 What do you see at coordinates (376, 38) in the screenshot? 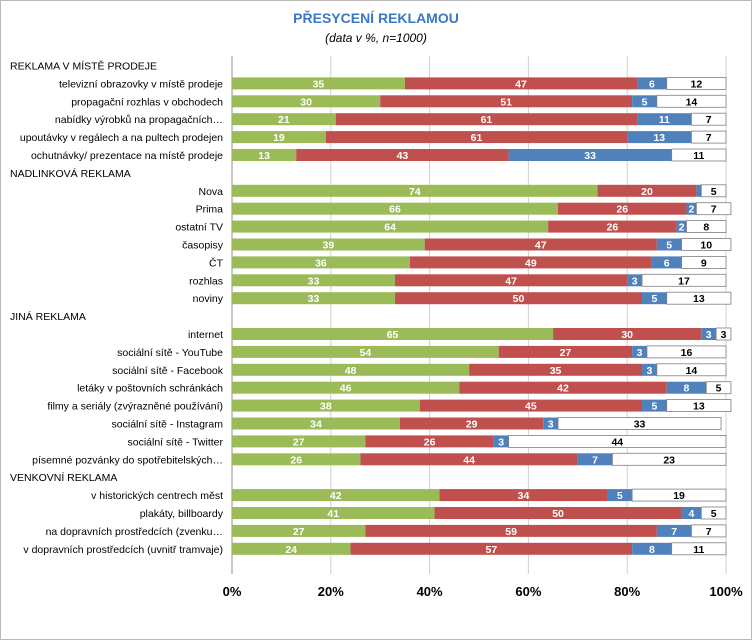
I see `chart-subtitle: (data v %, n=1000)` at bounding box center [376, 38].